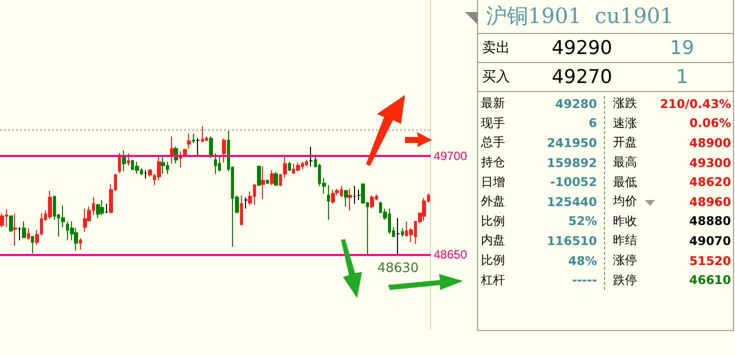  Describe the element at coordinates (576, 103) in the screenshot. I see `text: 49280` at that location.